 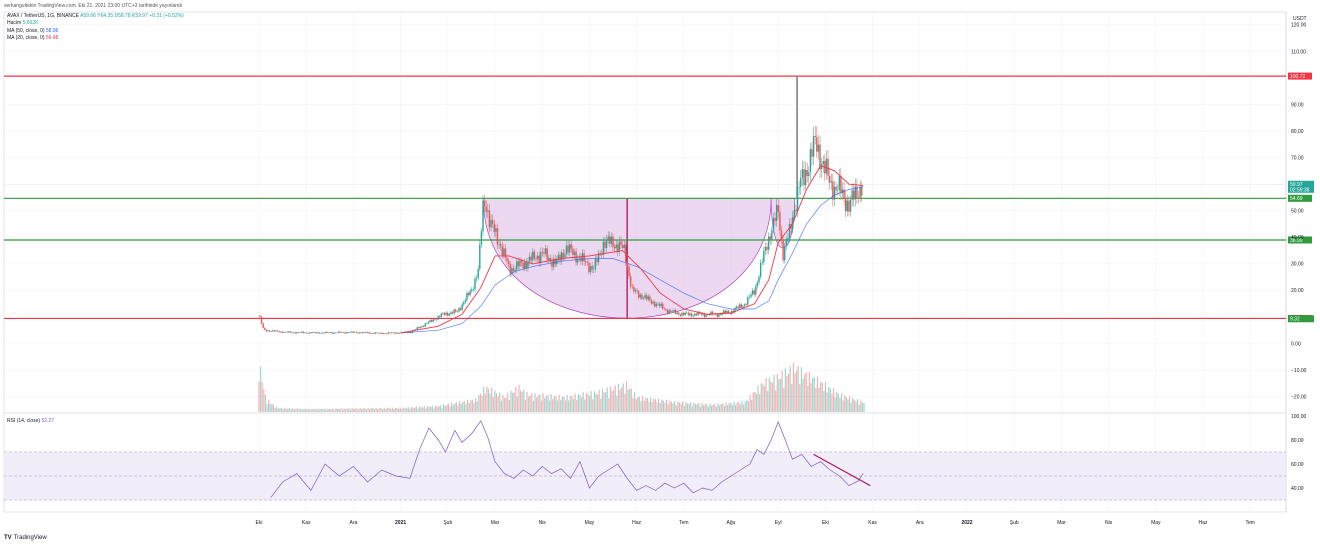 I want to click on price-tag-label: 59.97, so click(x=1296, y=185).